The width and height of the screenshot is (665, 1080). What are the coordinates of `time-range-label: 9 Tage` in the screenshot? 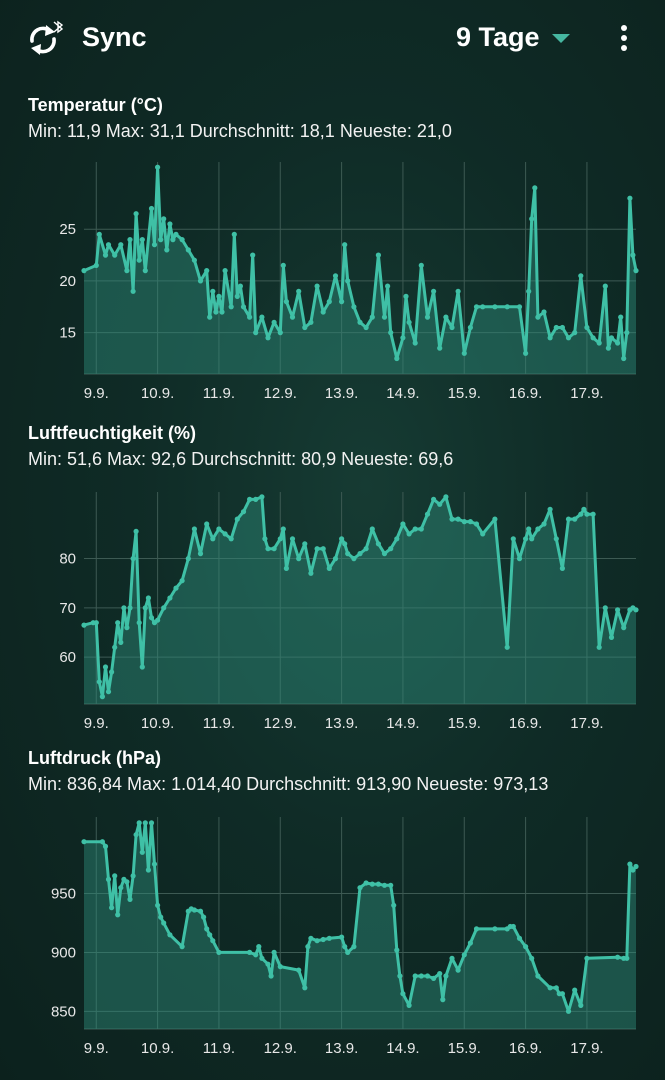 It's located at (498, 37).